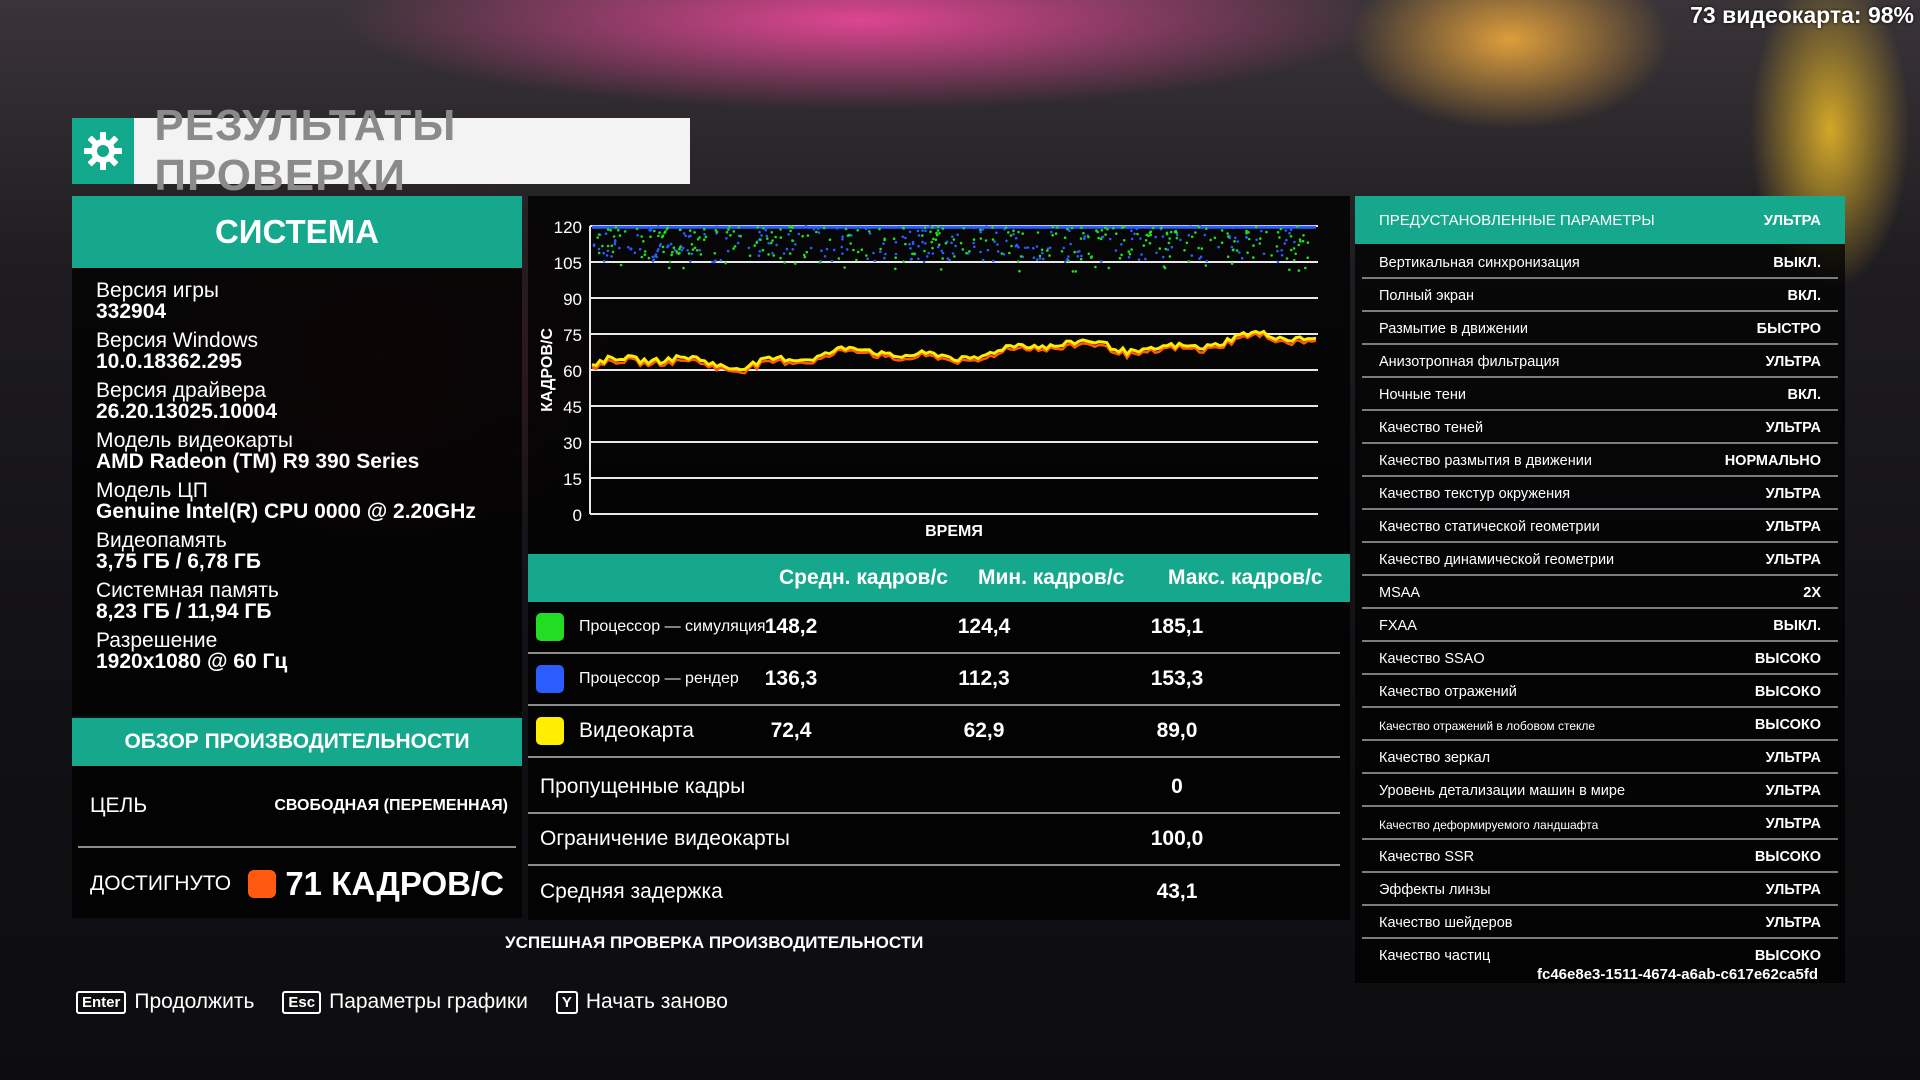  What do you see at coordinates (1600, 394) in the screenshot?
I see `preset-row: Ночные тени ВКЛ.` at bounding box center [1600, 394].